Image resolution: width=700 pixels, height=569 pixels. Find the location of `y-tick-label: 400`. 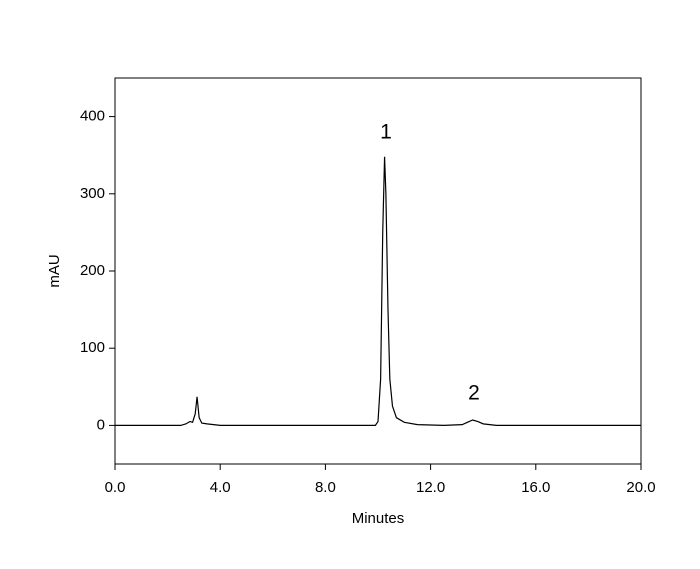

y-tick-label: 400 is located at coordinates (92, 116).